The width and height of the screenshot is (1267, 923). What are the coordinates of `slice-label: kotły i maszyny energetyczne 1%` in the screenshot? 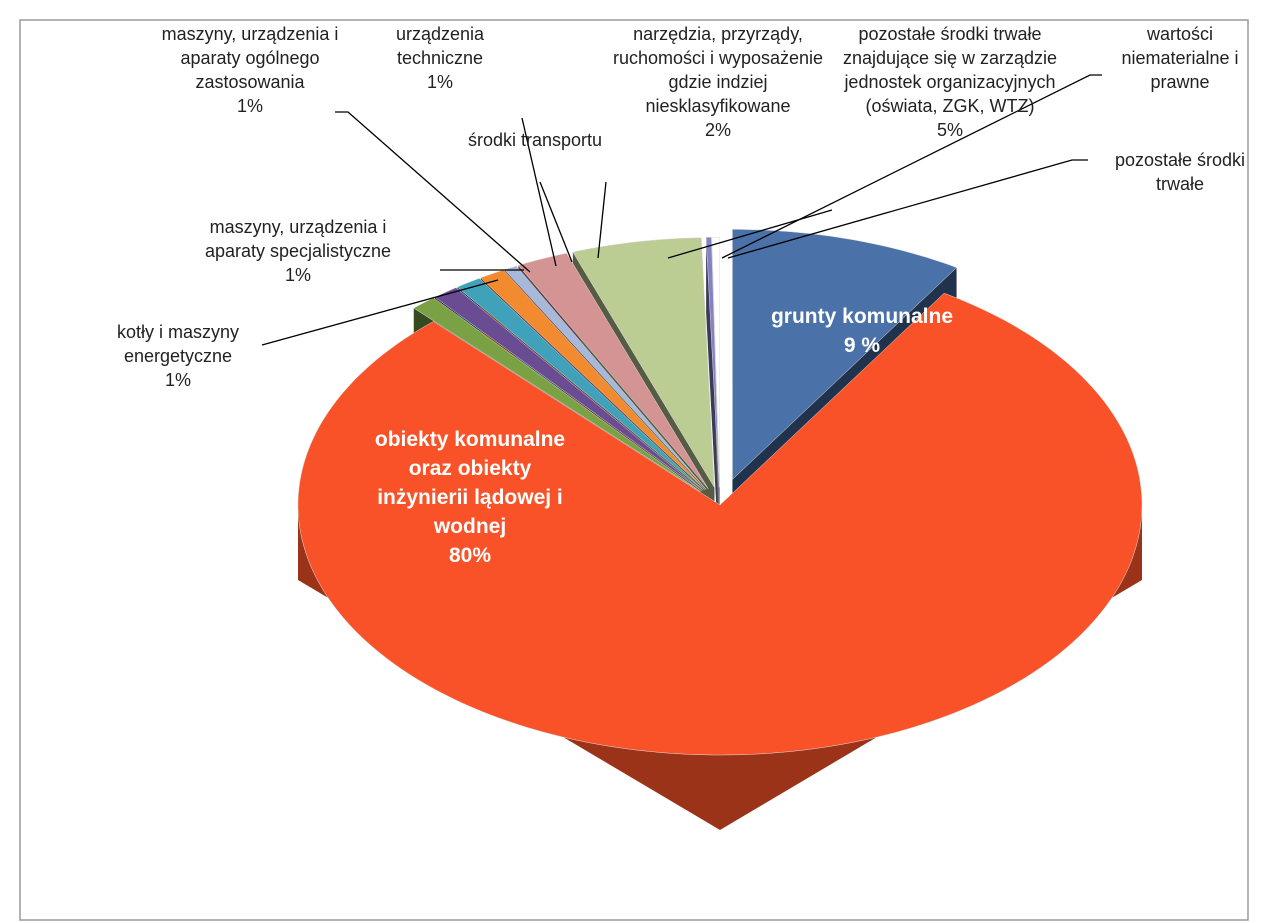 It's located at (178, 356).